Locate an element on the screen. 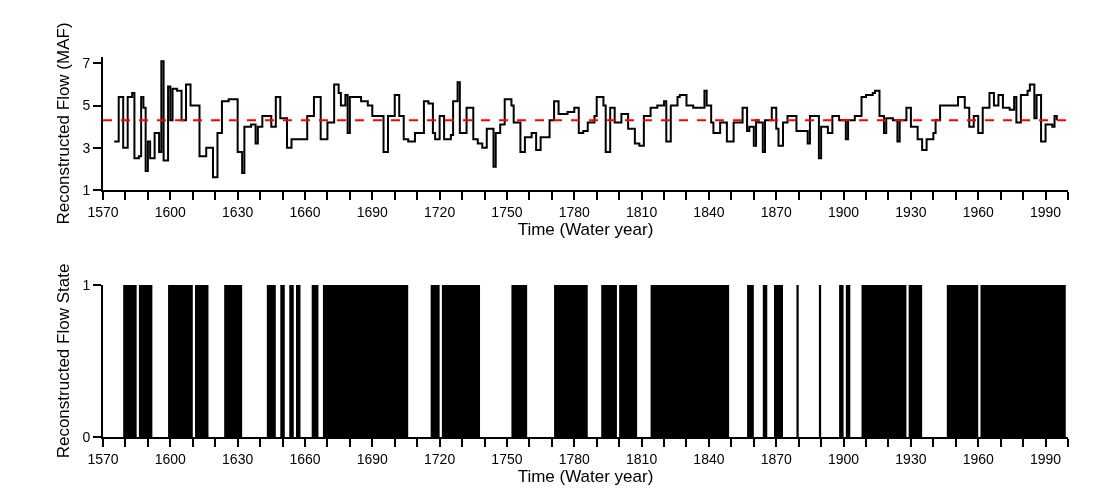 The width and height of the screenshot is (1099, 493). y-axis-title: Reconstructed Flow (MAF) is located at coordinates (64, 123).